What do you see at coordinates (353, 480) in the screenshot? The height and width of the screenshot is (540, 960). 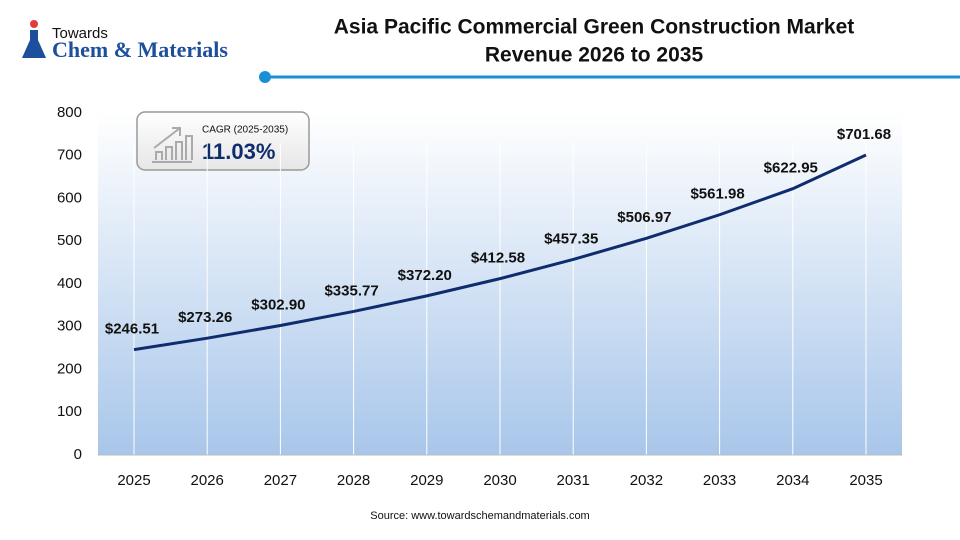 I see `x-tick-label: 2028` at bounding box center [353, 480].